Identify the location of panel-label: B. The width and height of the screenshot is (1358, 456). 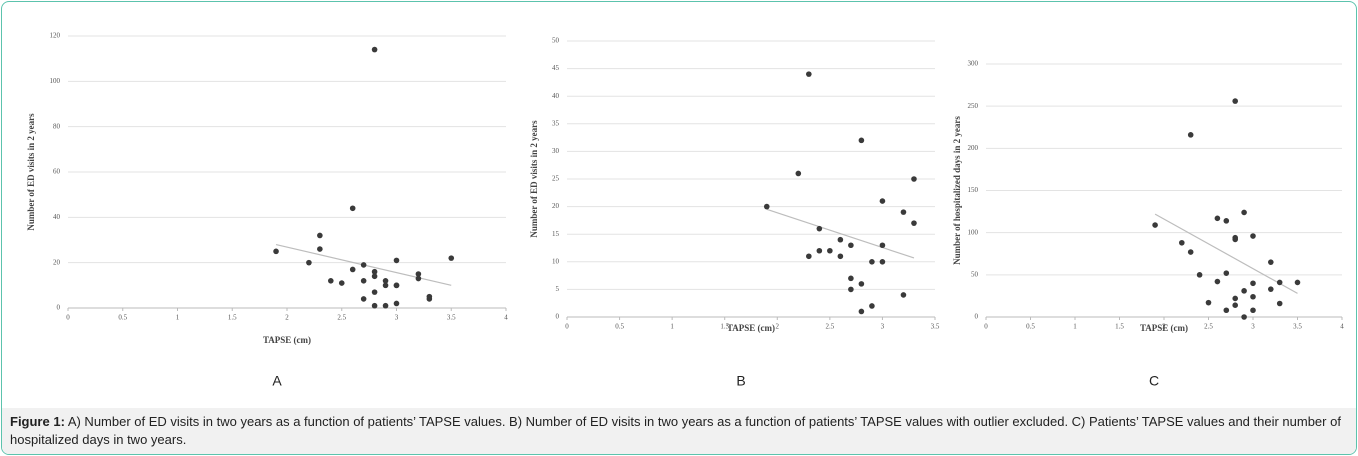
(740, 381).